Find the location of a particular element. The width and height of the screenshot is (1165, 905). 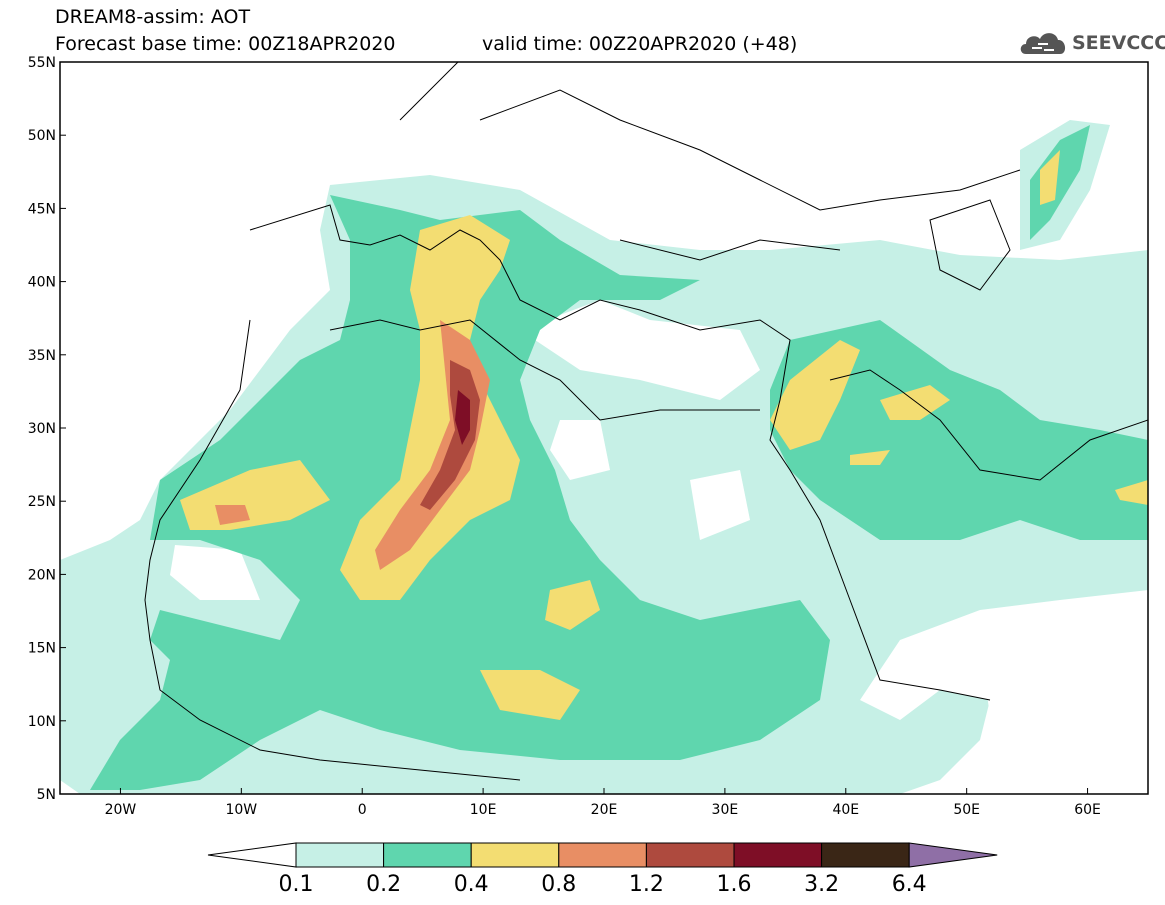

colorbar-label: 3.2 is located at coordinates (822, 884).